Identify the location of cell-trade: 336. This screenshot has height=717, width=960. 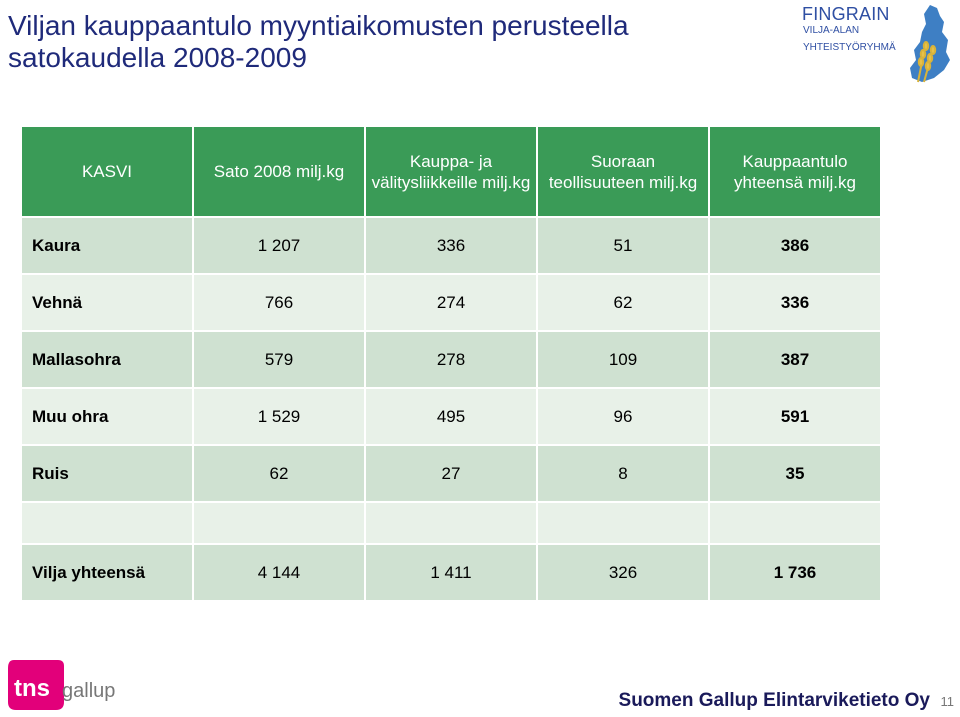
(451, 245).